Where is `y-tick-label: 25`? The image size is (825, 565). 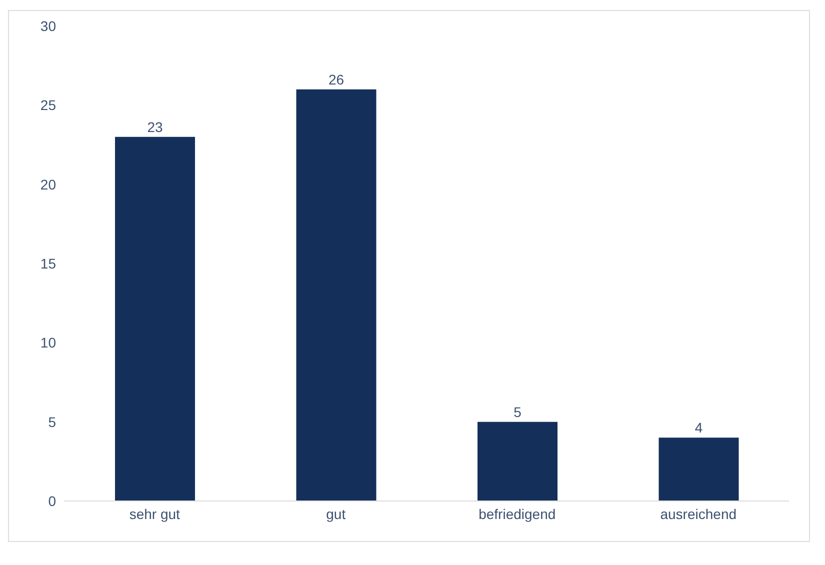
y-tick-label: 25 is located at coordinates (48, 105).